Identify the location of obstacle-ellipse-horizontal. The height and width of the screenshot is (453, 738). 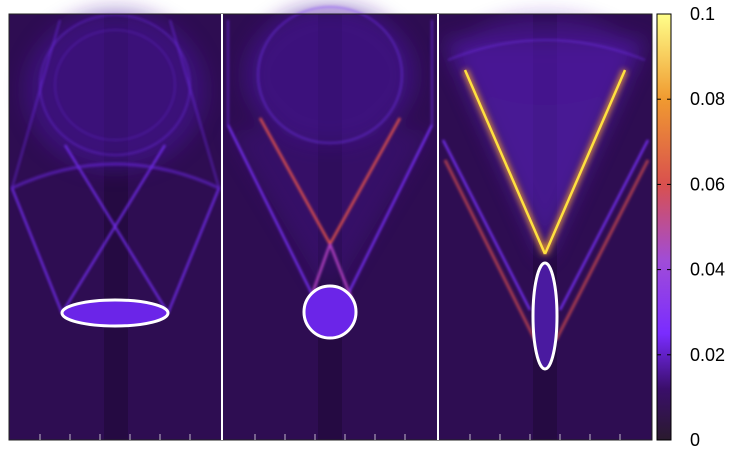
(115, 313).